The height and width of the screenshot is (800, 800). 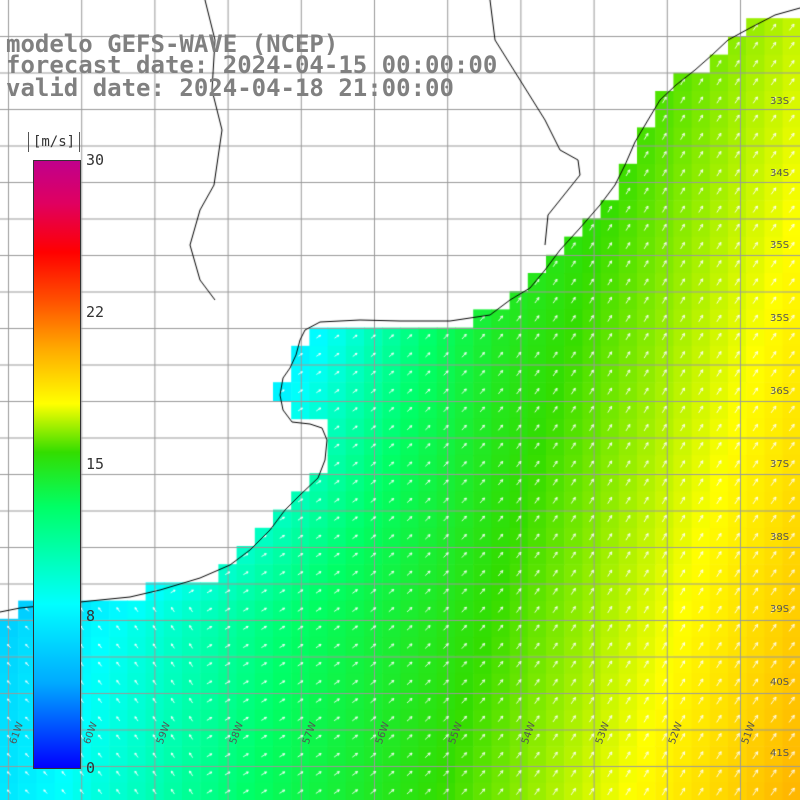 I want to click on lat-label-35s: 35S, so click(x=780, y=245).